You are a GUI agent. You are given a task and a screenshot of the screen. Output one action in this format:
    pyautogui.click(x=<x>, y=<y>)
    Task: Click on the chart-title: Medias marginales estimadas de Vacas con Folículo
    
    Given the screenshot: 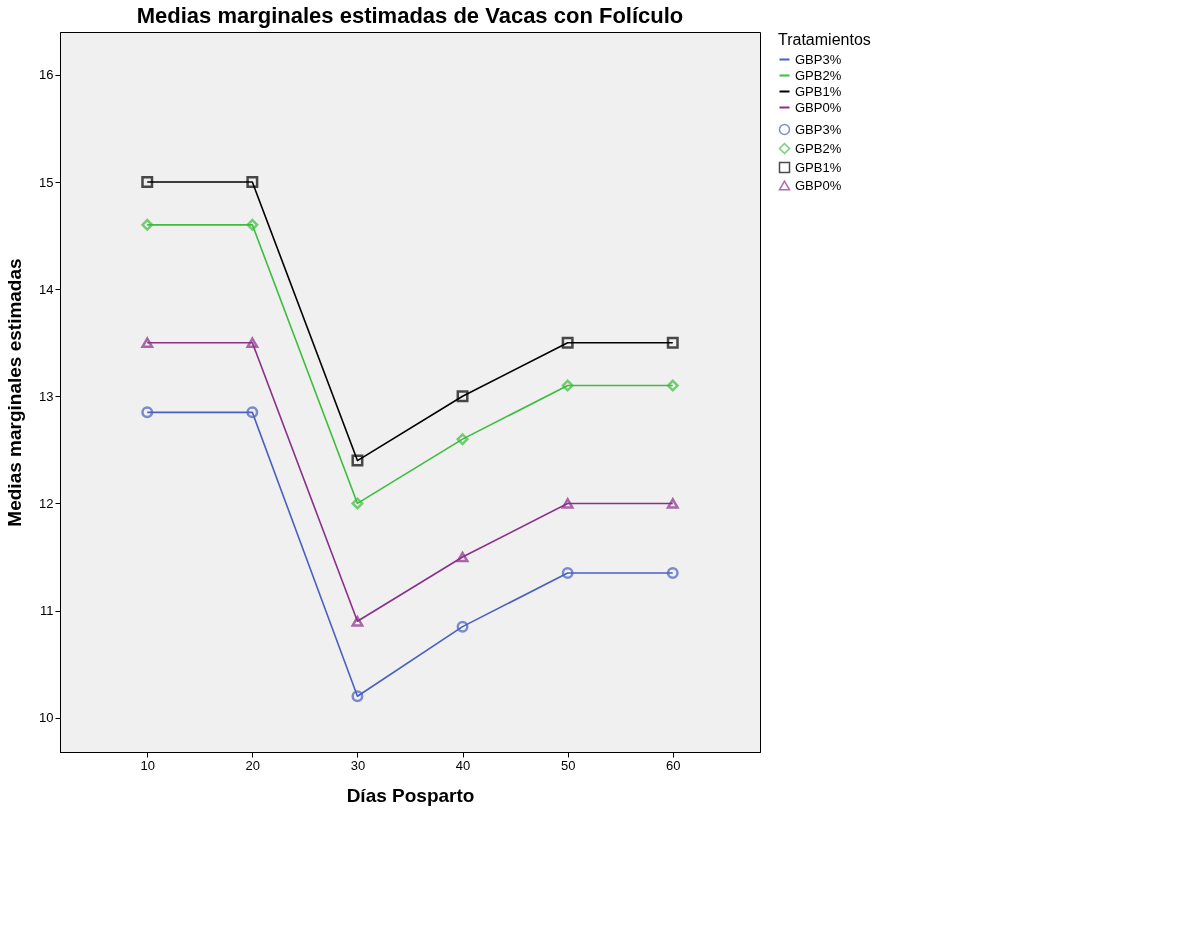 What is the action you would take?
    pyautogui.click(x=410, y=15)
    